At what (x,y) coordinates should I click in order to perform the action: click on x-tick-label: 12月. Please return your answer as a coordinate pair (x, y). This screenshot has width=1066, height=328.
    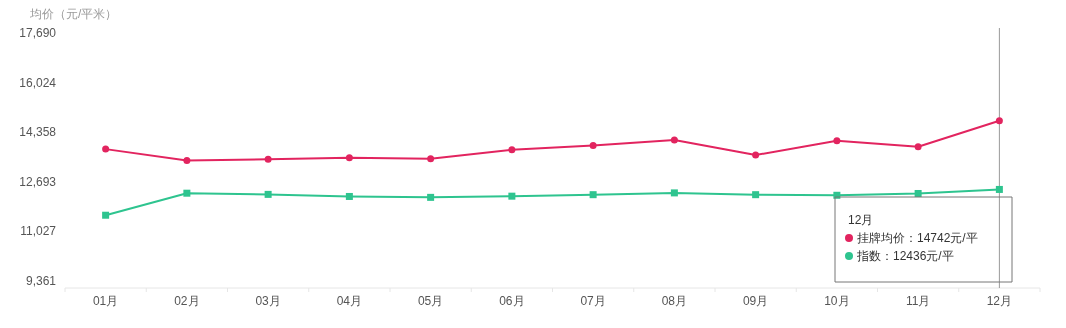
    Looking at the image, I should click on (999, 301).